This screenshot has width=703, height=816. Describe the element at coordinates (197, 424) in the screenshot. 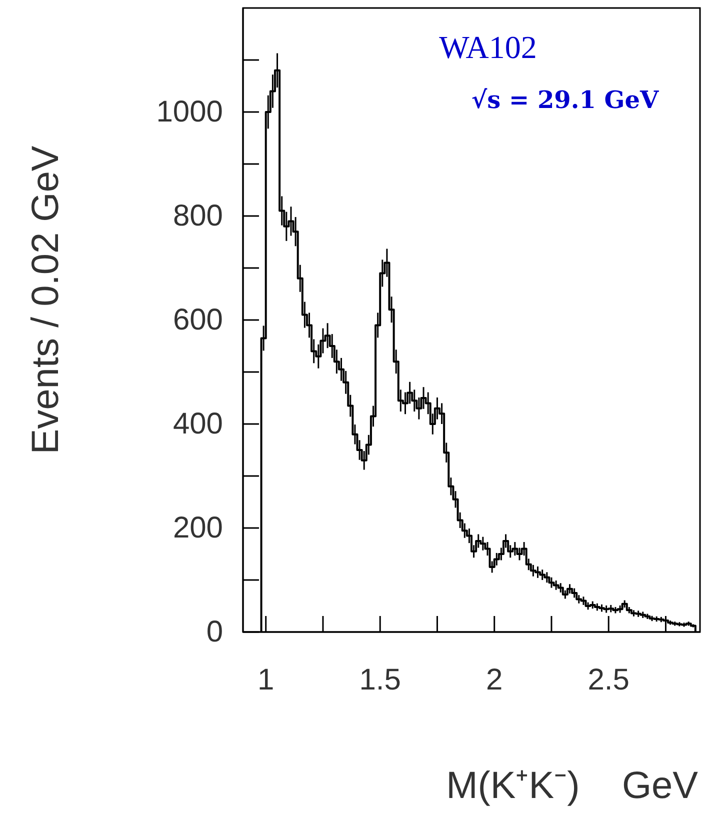

I see `y-tick-label: 400` at that location.